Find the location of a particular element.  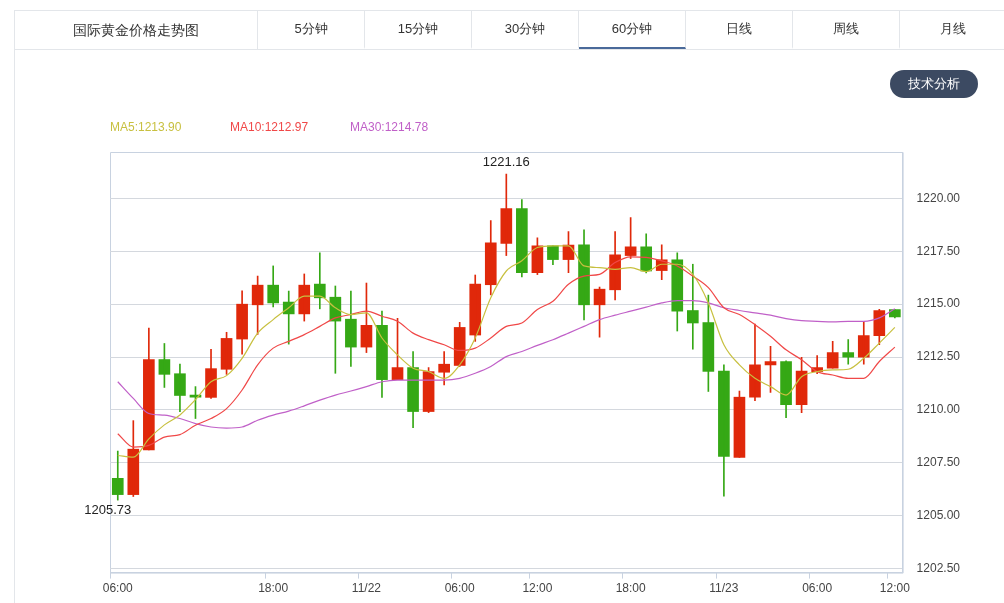

x-tick-label: 11/23 is located at coordinates (724, 588).